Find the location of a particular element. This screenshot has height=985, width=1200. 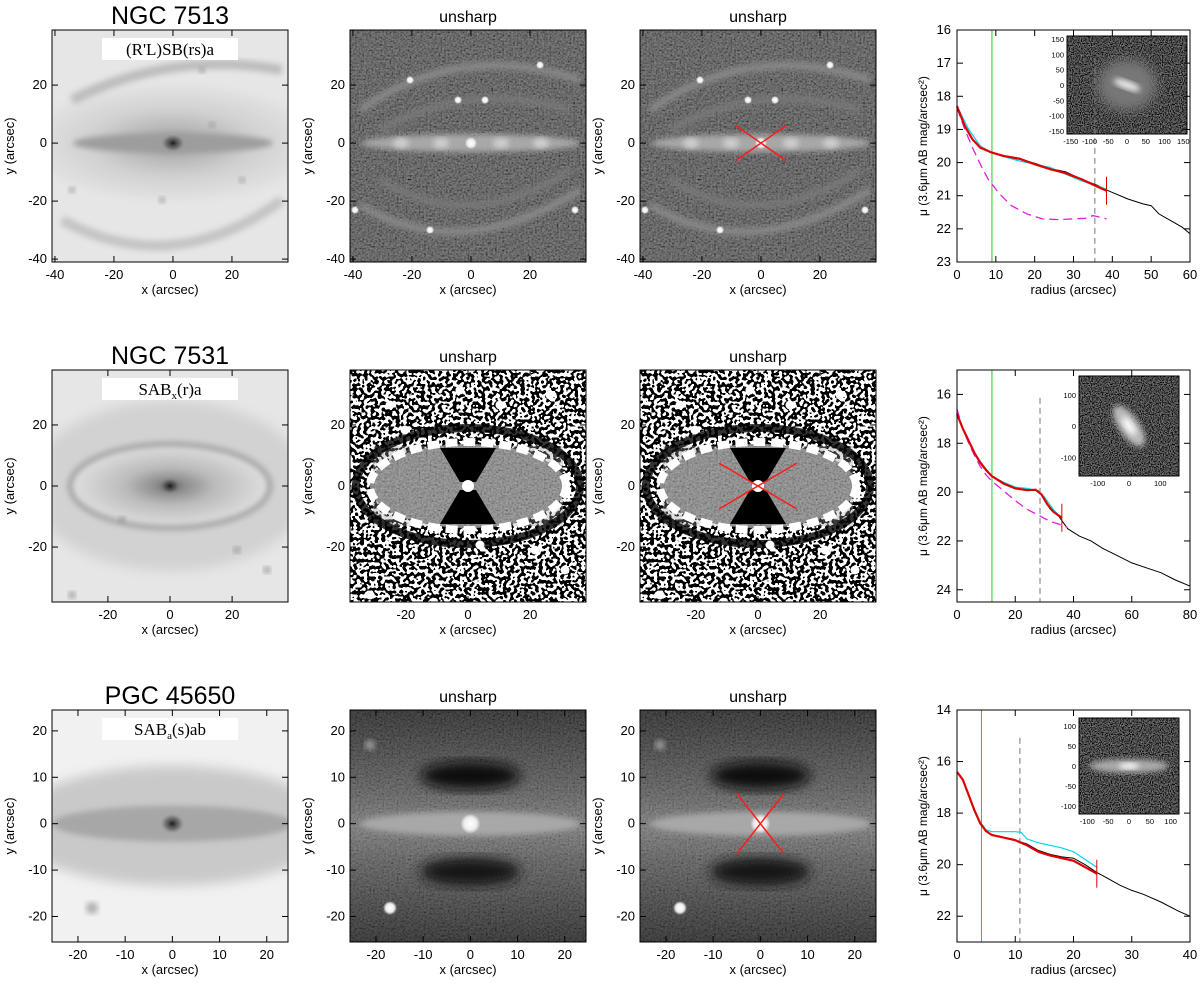

inset-y-tick-label: 0 is located at coordinates (1062, 85).